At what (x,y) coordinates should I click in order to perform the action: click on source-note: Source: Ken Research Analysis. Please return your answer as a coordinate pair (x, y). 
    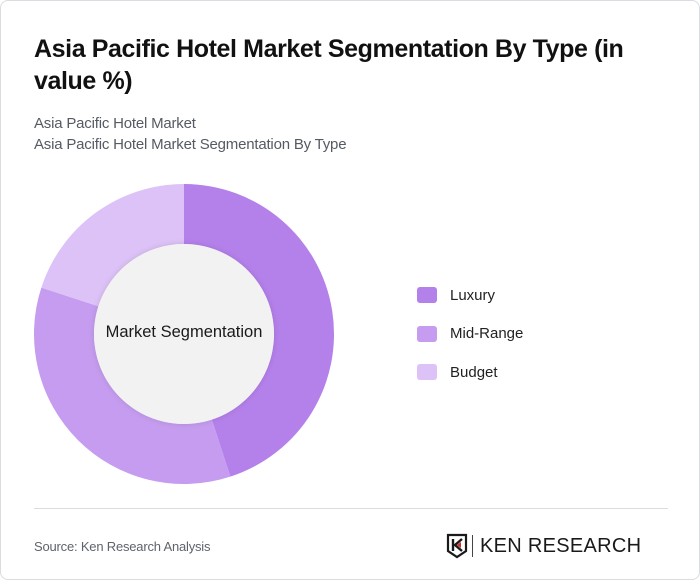
    Looking at the image, I should click on (122, 546).